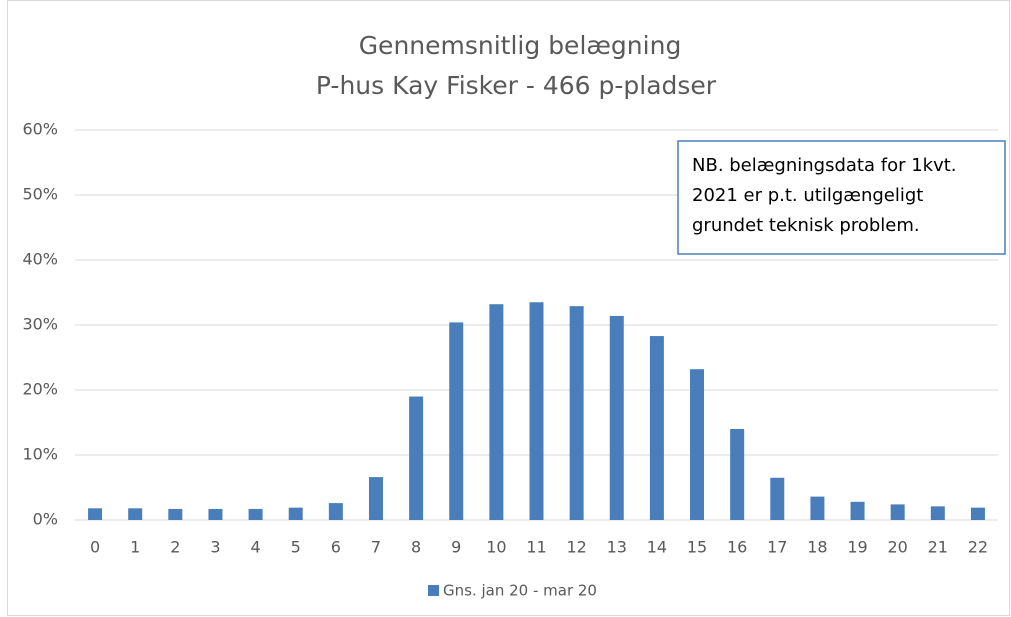 Image resolution: width=1011 pixels, height=617 pixels. Describe the element at coordinates (657, 547) in the screenshot. I see `x-tick-label: 14` at that location.